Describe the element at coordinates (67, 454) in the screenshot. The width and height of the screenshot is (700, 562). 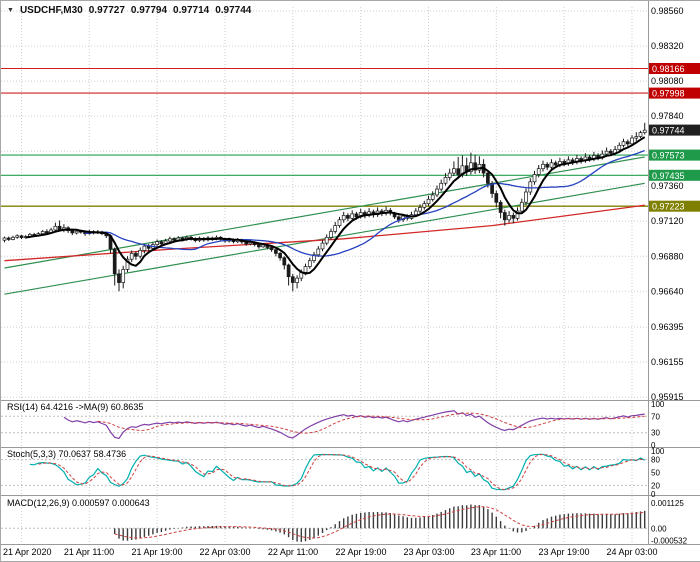
I see `stoch-indicator-label: Stoch(5,3,3) 70.0637 58.4736` at that location.